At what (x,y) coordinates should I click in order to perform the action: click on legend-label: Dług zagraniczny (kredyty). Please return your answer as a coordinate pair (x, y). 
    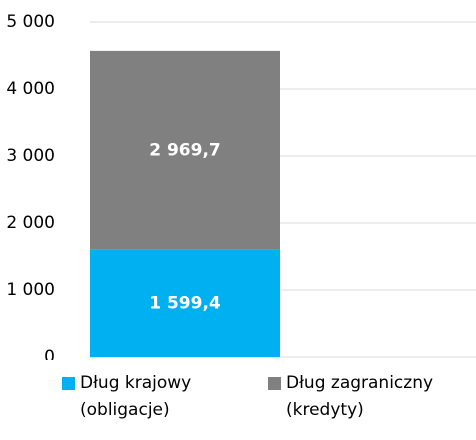
    Looking at the image, I should click on (360, 396).